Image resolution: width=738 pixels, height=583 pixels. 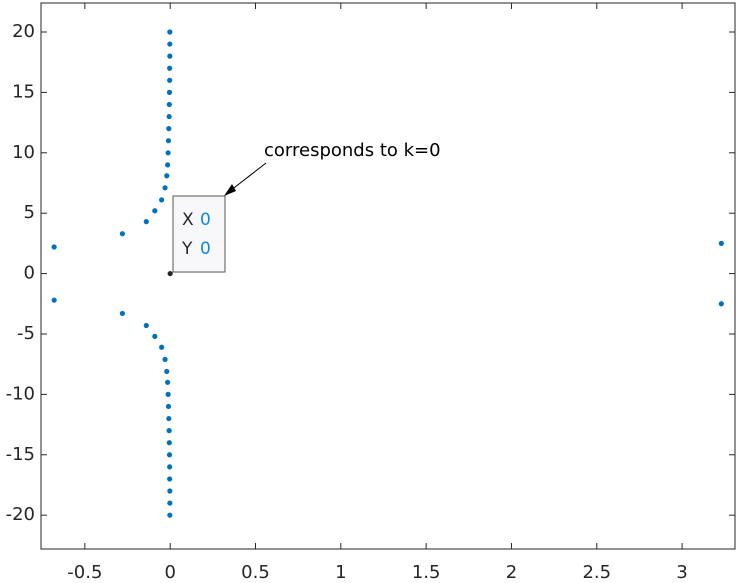 What do you see at coordinates (596, 572) in the screenshot?
I see `x-tick-label: 2.5` at bounding box center [596, 572].